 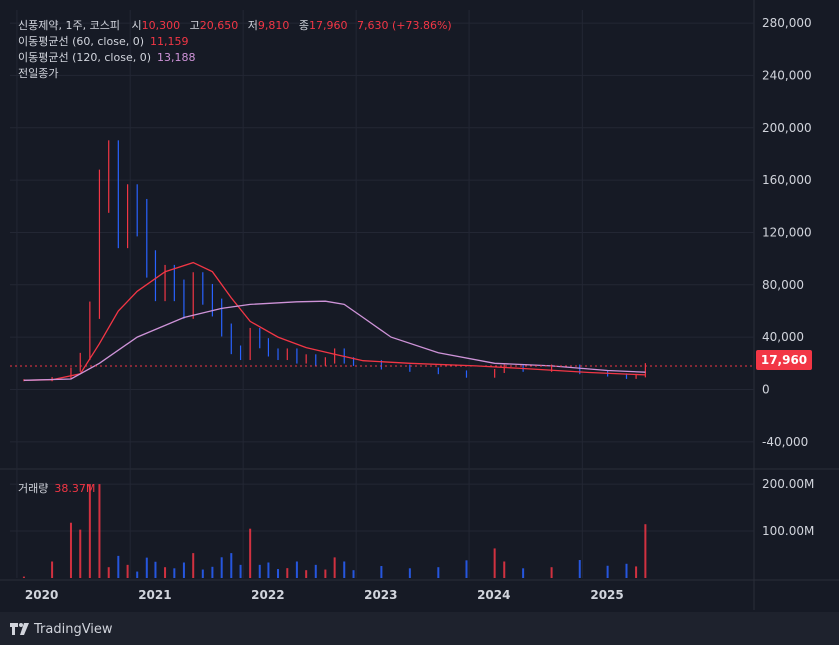 I want to click on x-tick-label: 2024, so click(x=493, y=595).